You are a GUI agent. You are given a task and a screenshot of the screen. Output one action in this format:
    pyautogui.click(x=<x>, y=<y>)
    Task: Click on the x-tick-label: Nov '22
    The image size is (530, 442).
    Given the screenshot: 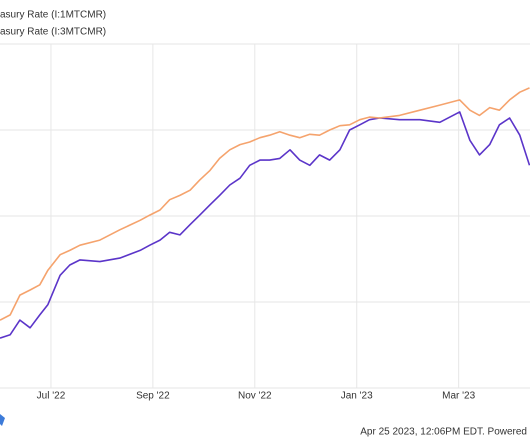 What is the action you would take?
    pyautogui.click(x=255, y=396)
    